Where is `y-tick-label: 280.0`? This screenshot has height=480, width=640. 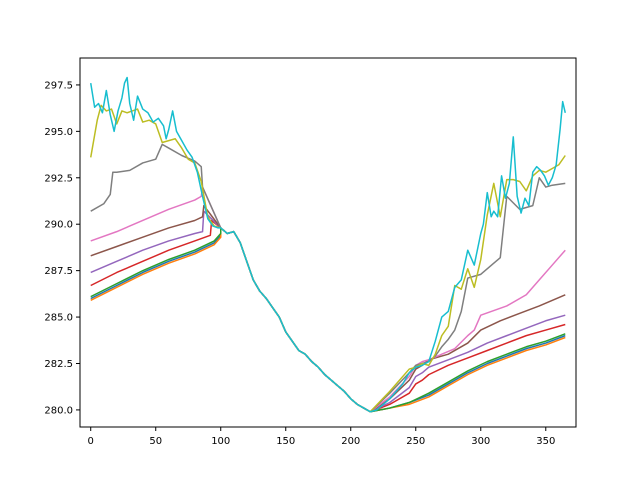
y-tick-label: 280.0 is located at coordinates (58, 410).